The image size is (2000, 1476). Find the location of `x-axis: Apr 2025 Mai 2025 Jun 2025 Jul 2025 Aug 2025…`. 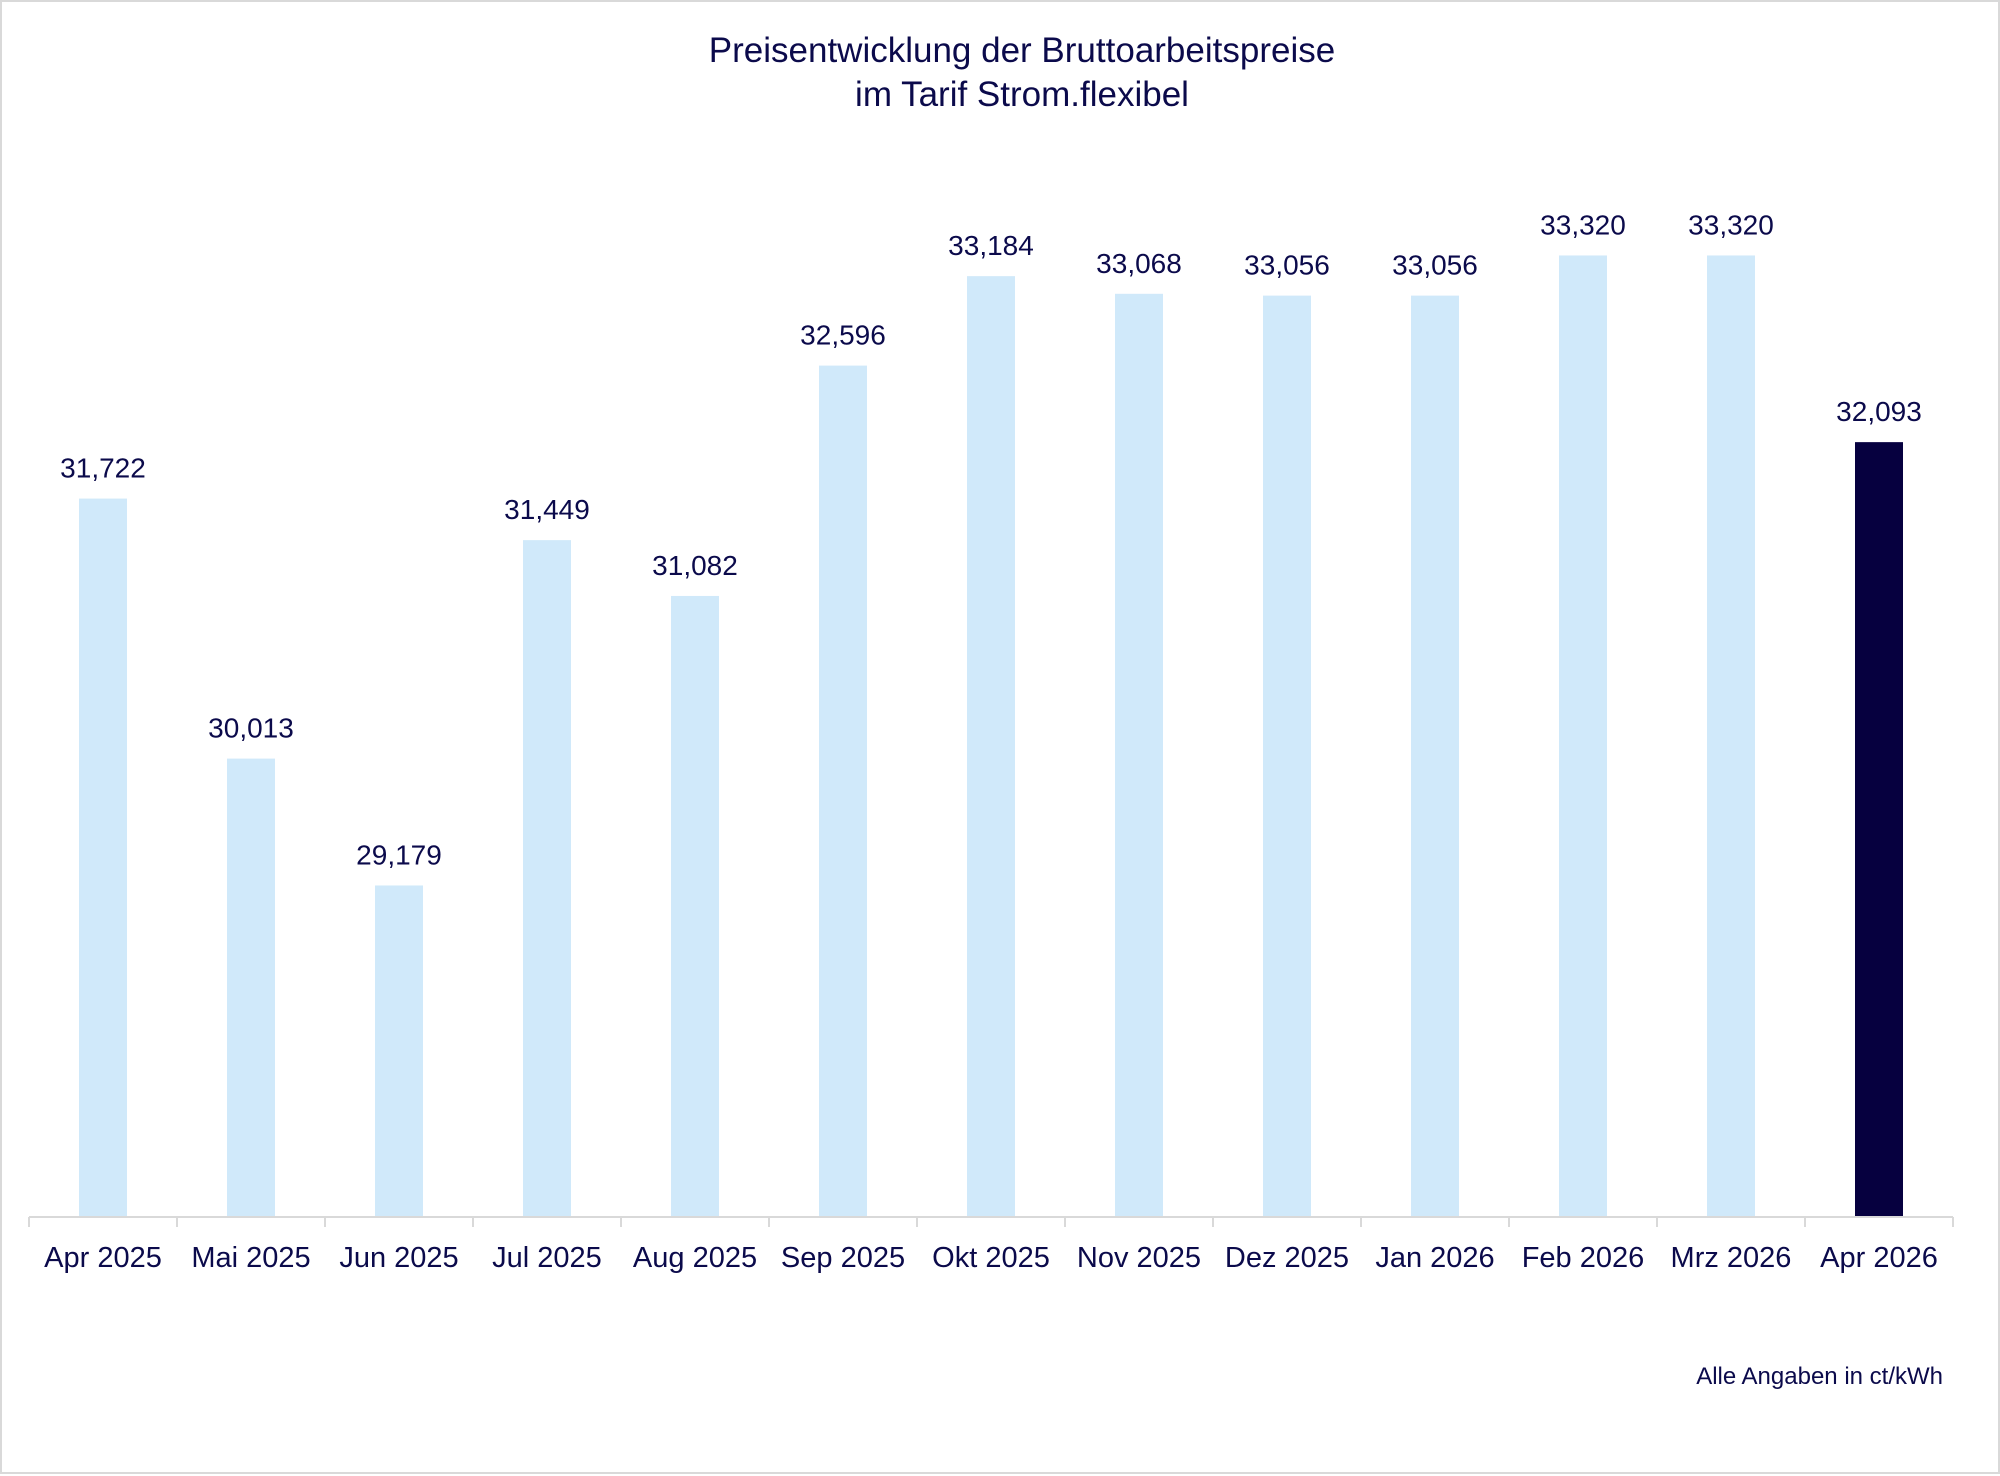

x-axis: Apr 2025 Mai 2025 Jun 2025 Jul 2025 Aug 2025… is located at coordinates (991, 1245).